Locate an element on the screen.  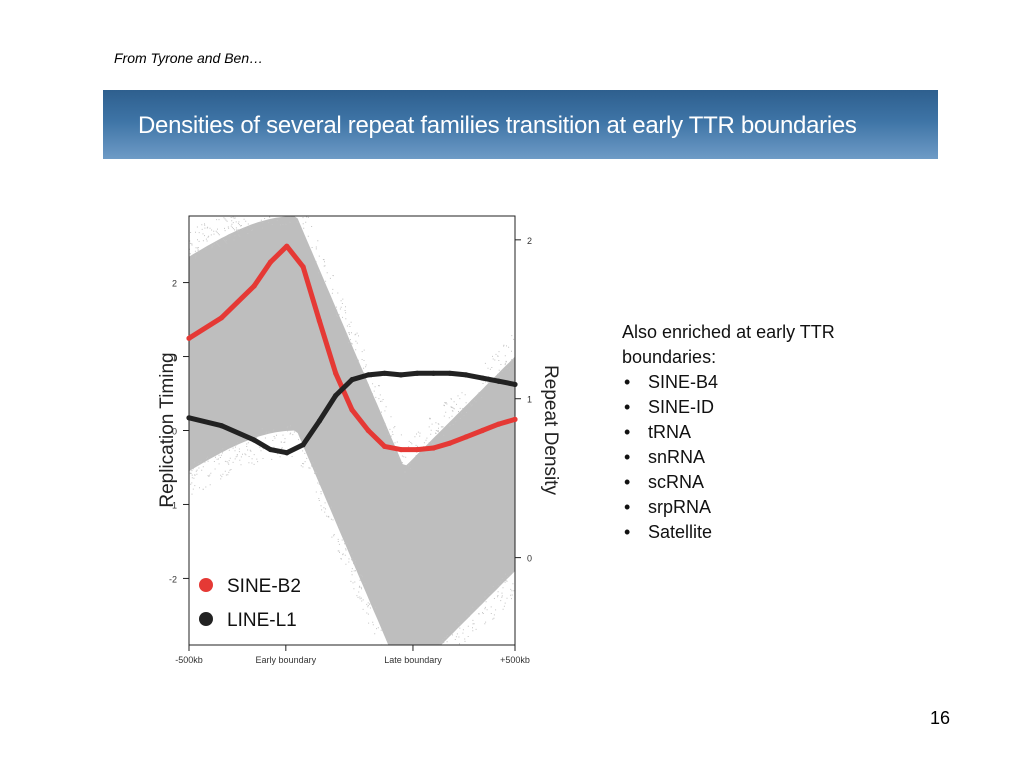
y-right-tick-label: 2 is located at coordinates (529, 241).